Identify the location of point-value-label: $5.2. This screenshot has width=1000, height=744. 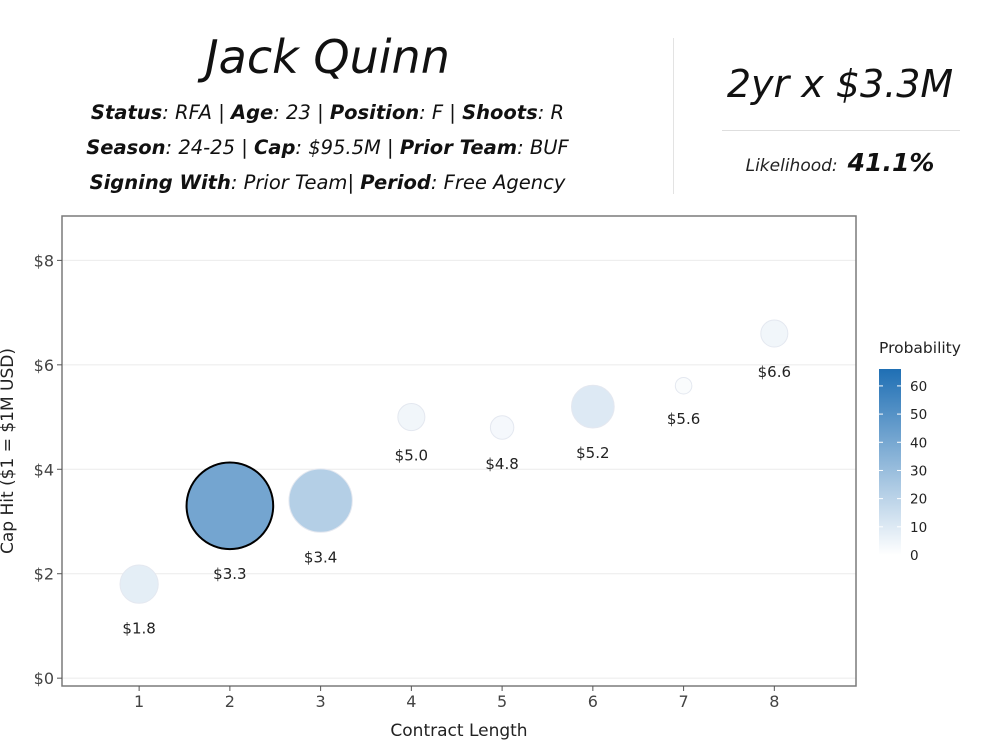
(592, 453).